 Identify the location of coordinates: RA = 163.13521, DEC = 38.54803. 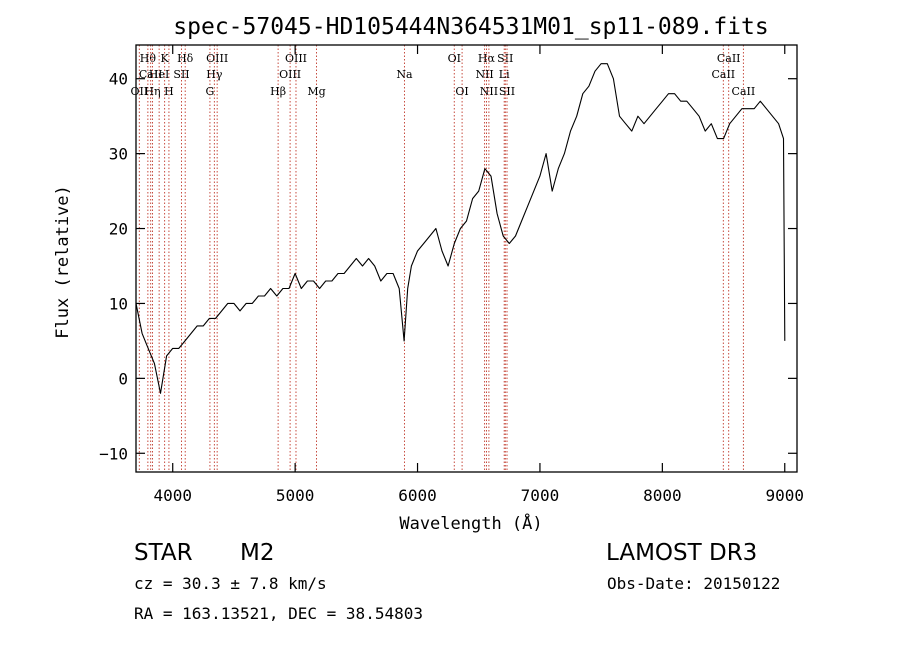
(278, 613).